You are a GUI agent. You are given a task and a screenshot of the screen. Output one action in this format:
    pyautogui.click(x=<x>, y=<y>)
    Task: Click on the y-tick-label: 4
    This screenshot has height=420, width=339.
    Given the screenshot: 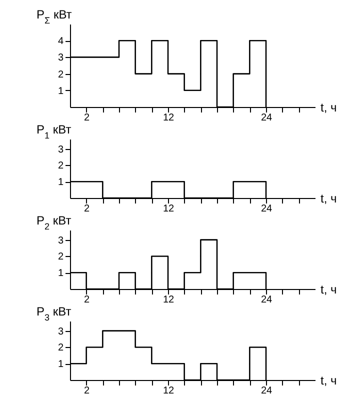 What is the action you would take?
    pyautogui.click(x=61, y=42)
    